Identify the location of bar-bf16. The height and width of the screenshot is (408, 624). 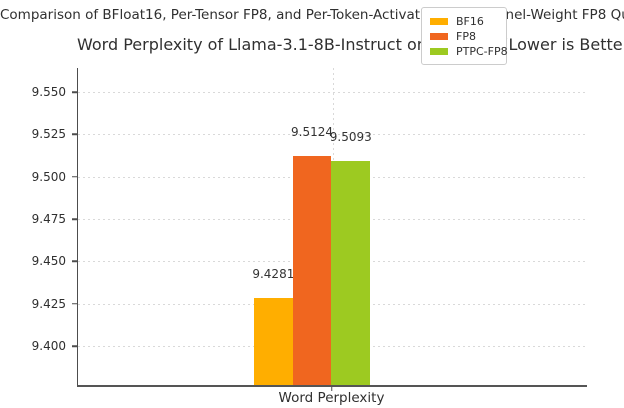
(273, 341).